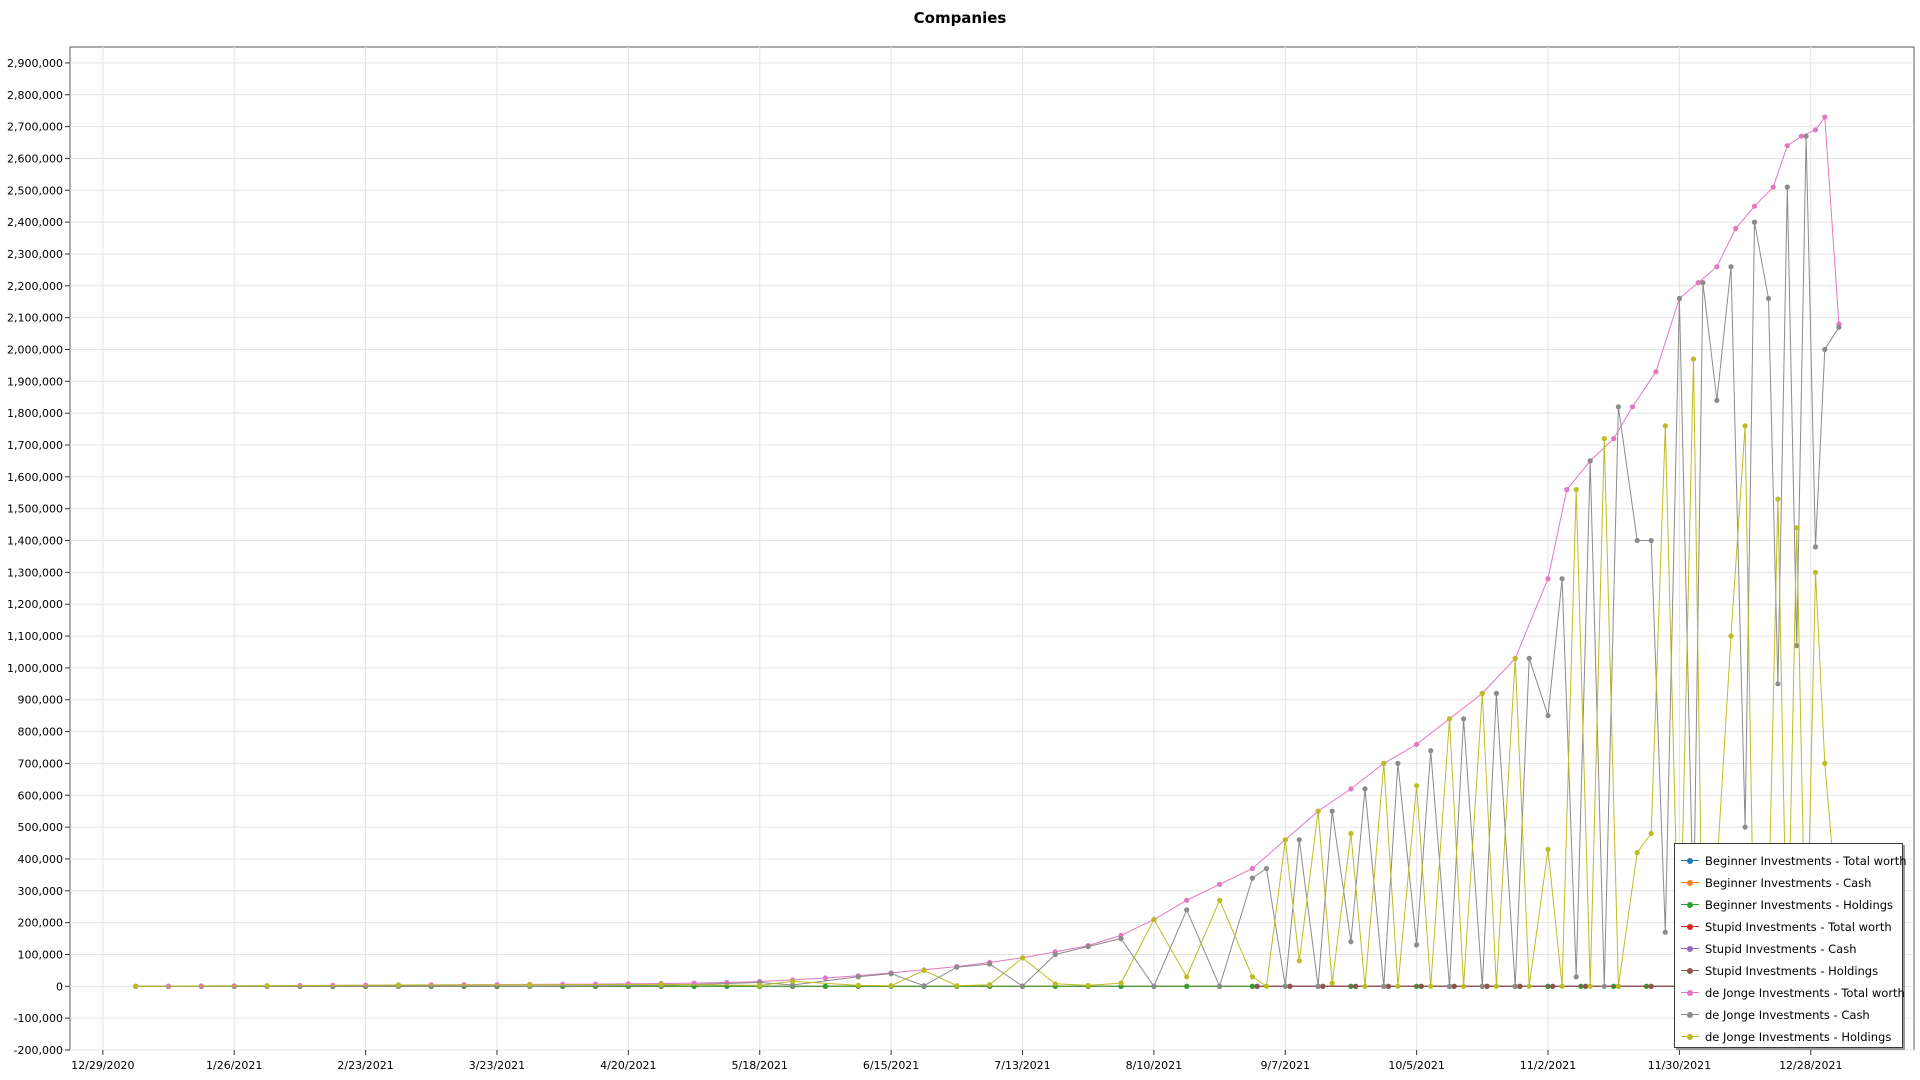  Describe the element at coordinates (41, 700) in the screenshot. I see `y-tick-label: 900,000` at that location.